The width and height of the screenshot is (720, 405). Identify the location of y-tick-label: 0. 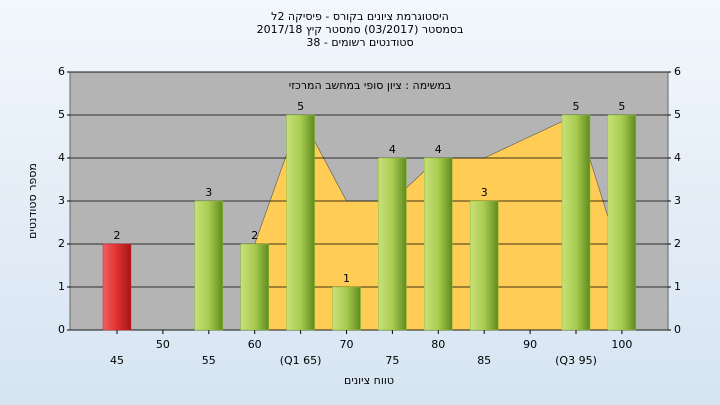
(61, 329).